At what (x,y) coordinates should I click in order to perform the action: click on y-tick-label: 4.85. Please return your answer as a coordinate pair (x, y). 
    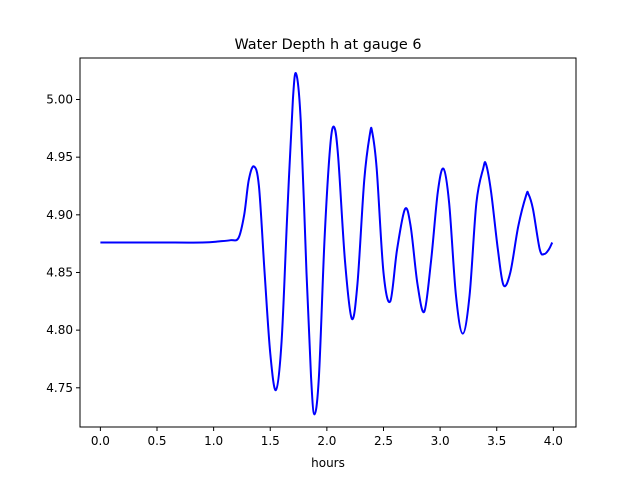
    Looking at the image, I should click on (59, 272).